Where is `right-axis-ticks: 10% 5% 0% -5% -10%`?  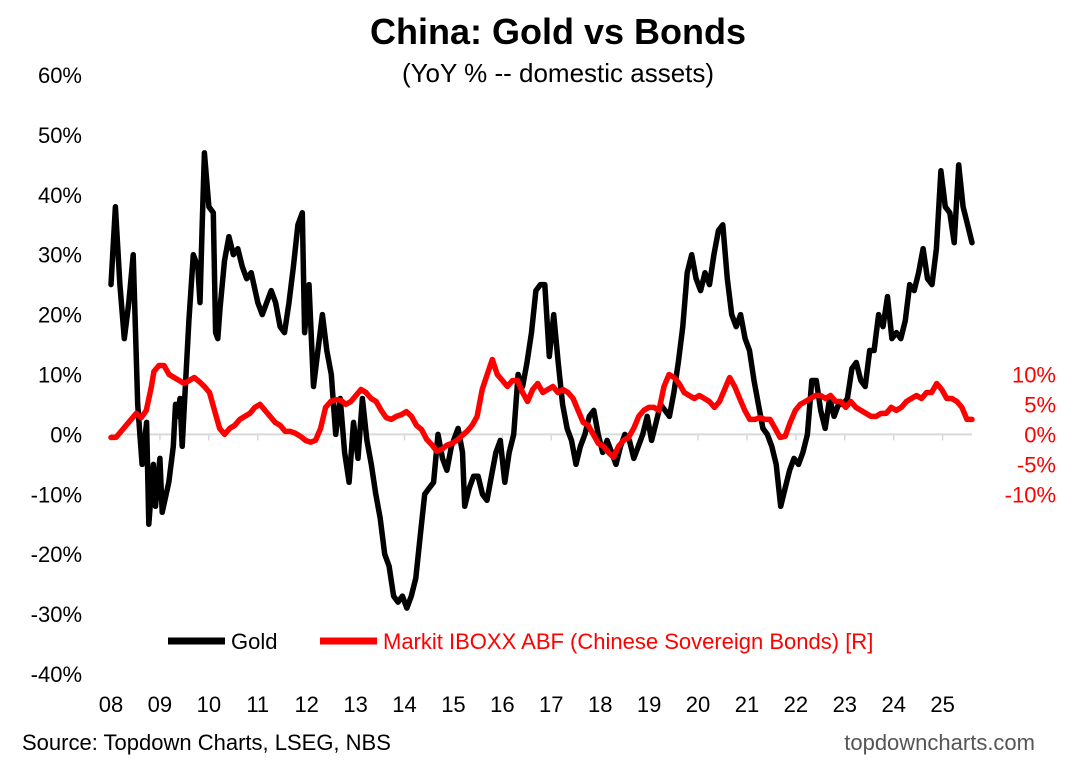 right-axis-ticks: 10% 5% 0% -5% -10% is located at coordinates (1030, 435).